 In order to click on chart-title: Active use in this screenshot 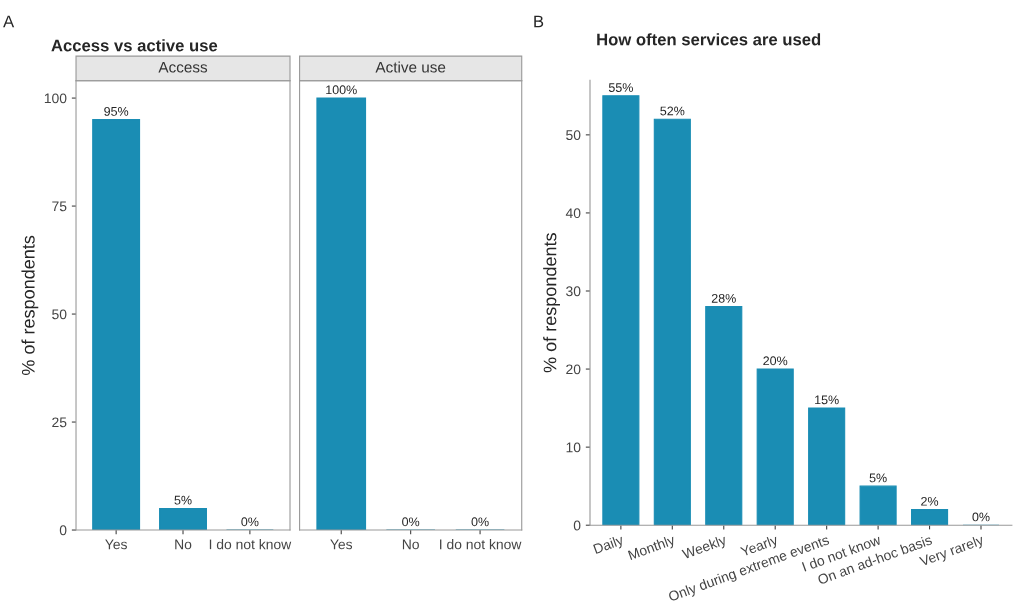, I will do `click(410, 67)`.